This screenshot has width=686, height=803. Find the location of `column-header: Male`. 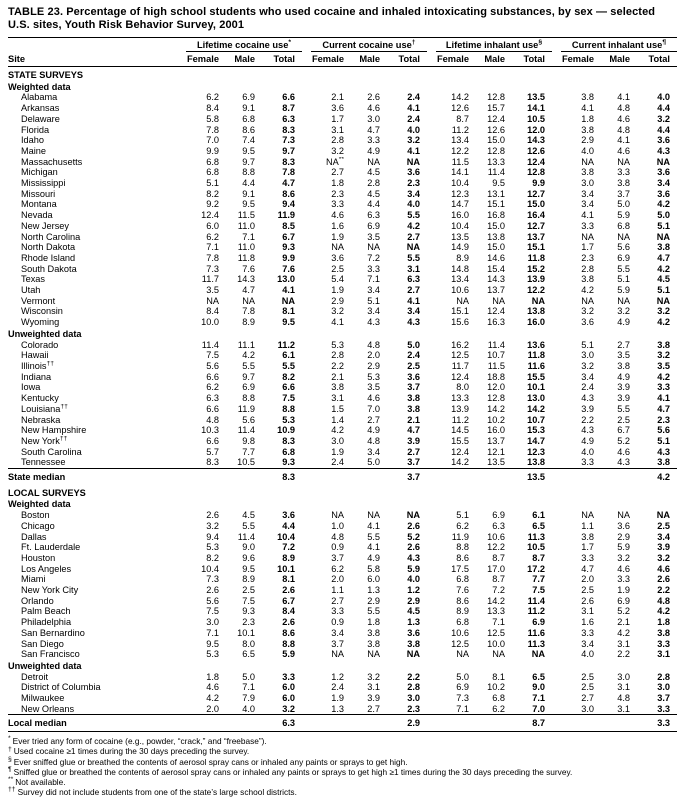

column-header: Male is located at coordinates (369, 59).